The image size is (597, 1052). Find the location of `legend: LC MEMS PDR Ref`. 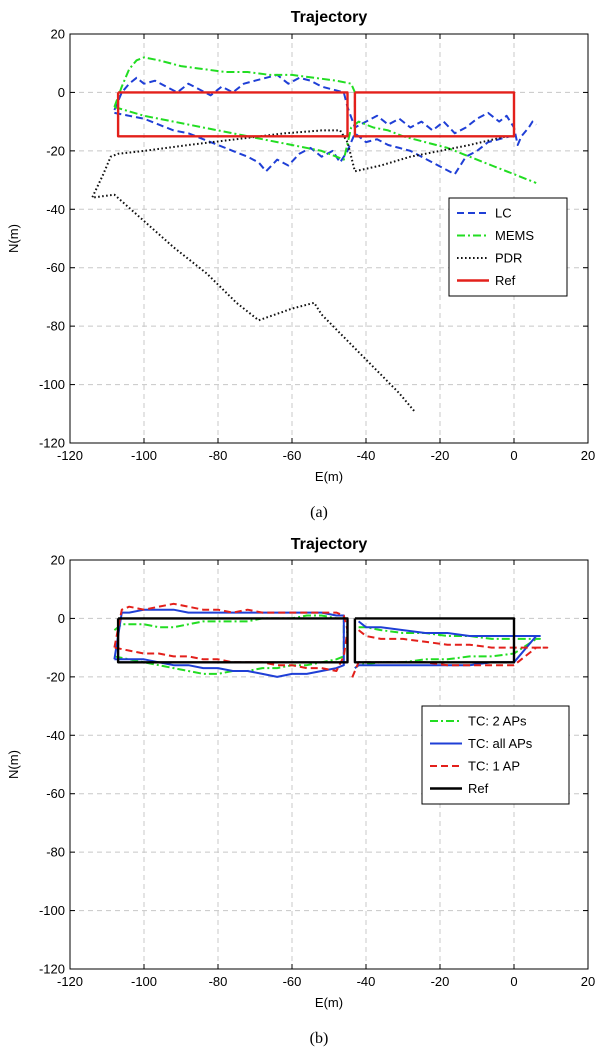

legend: LC MEMS PDR Ref is located at coordinates (508, 247).